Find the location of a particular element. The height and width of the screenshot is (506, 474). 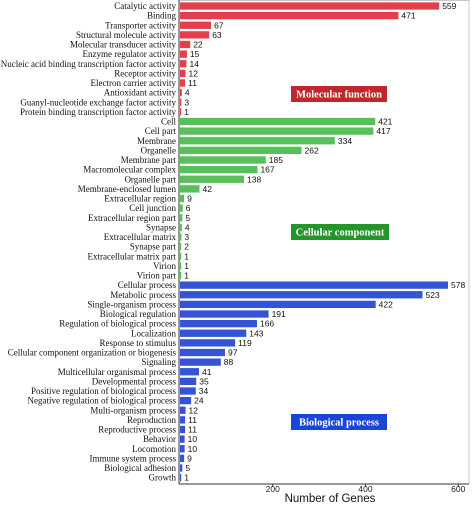

value-label: 97 is located at coordinates (233, 353).